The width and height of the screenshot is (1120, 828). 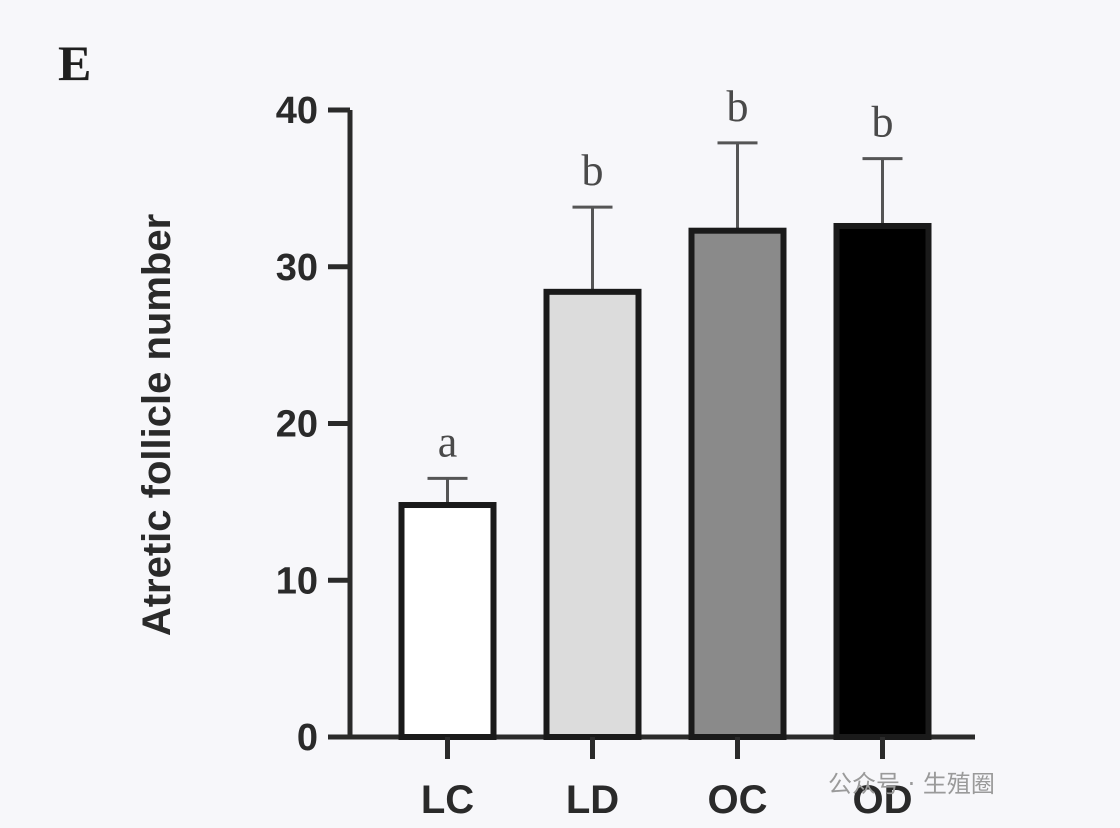 I want to click on bar-od, so click(x=882, y=481).